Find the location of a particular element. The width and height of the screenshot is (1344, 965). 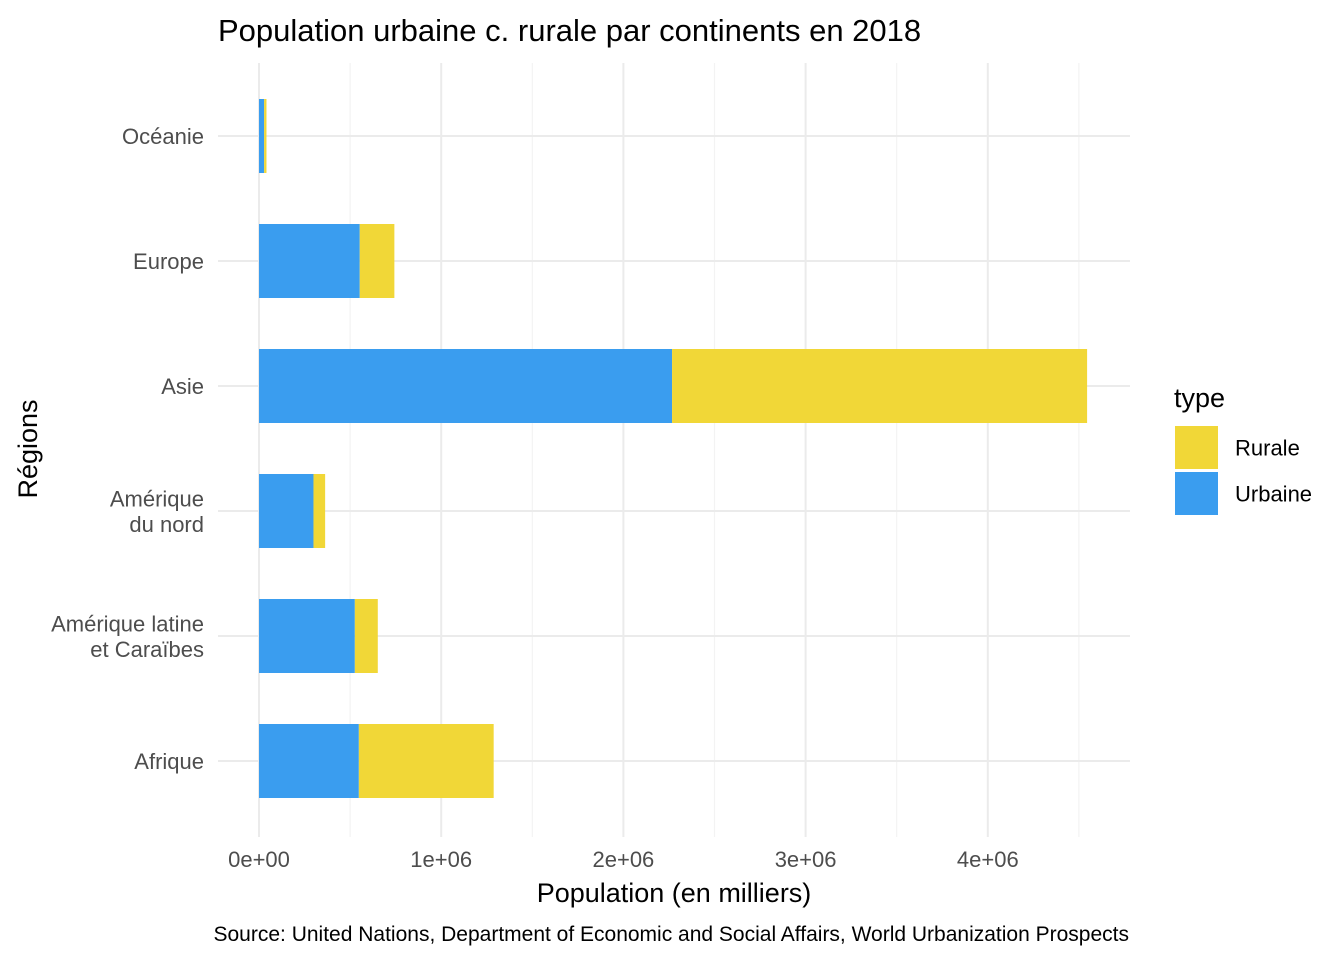

bar-rurale-afrique is located at coordinates (426, 761).